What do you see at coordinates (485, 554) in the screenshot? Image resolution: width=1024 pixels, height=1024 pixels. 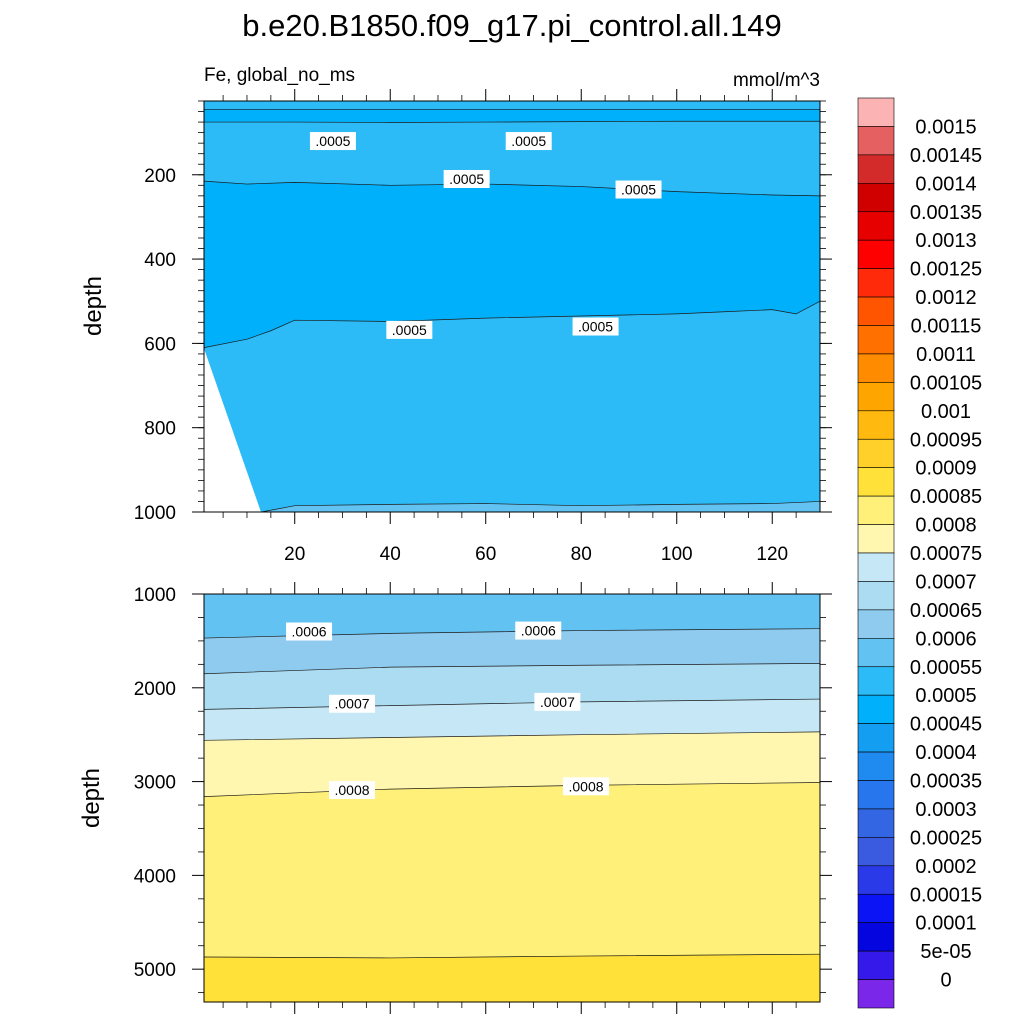 I see `x-tick-label: 60` at bounding box center [485, 554].